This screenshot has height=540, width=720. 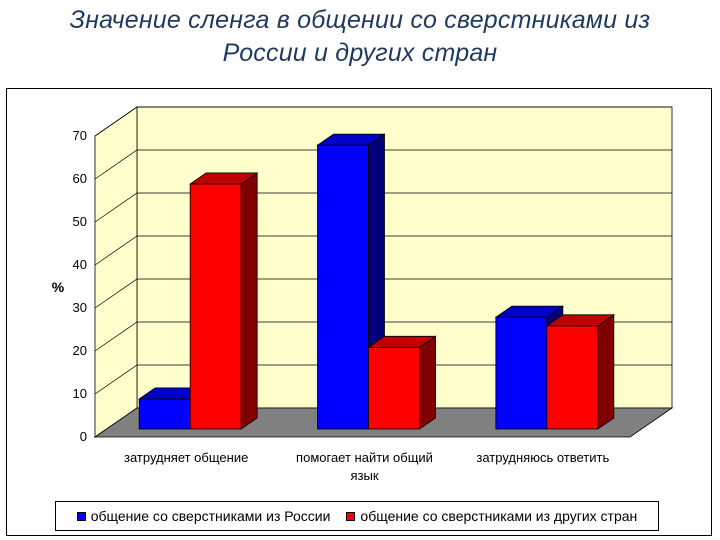 I want to click on x-category-label: язык, so click(x=364, y=475).